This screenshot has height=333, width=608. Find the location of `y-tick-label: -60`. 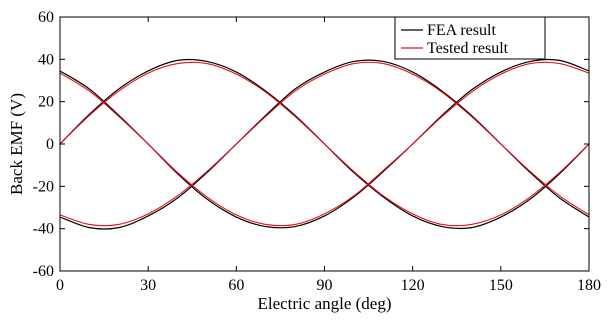

y-tick-label: -60 is located at coordinates (43, 271).